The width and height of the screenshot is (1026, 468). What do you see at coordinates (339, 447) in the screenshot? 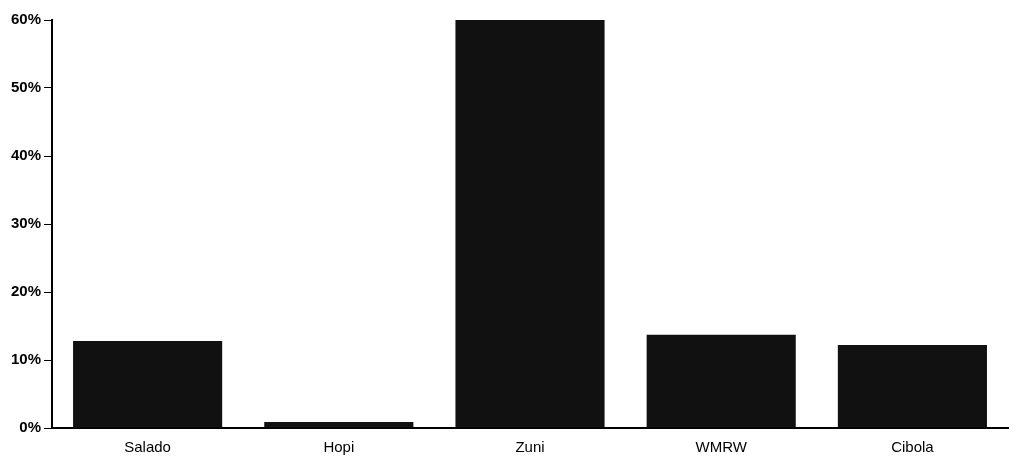
I see `x-tick-label: Hopi` at bounding box center [339, 447].